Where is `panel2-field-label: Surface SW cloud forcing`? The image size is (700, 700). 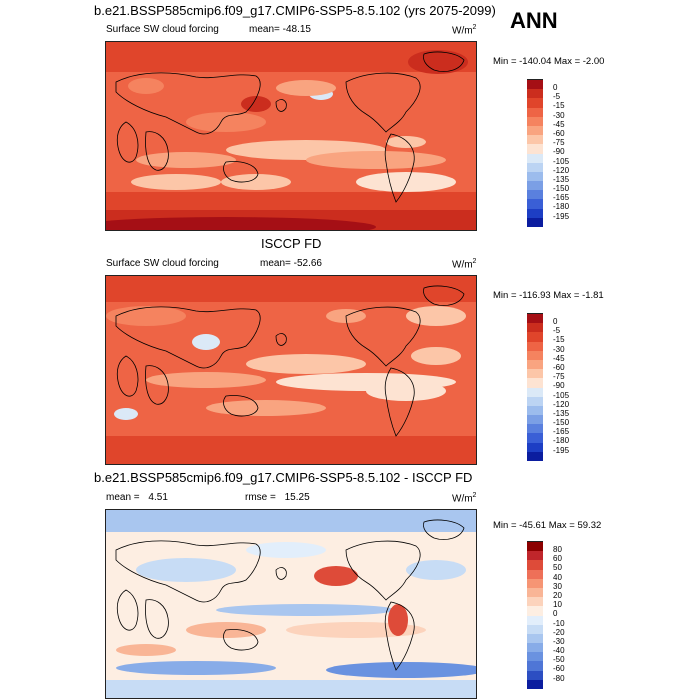 panel2-field-label: Surface SW cloud forcing is located at coordinates (162, 263).